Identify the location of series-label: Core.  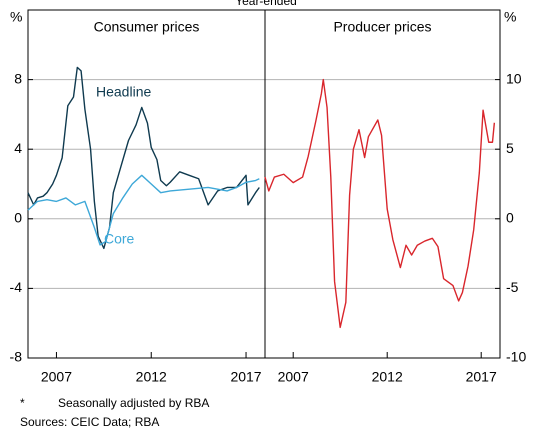
(119, 239).